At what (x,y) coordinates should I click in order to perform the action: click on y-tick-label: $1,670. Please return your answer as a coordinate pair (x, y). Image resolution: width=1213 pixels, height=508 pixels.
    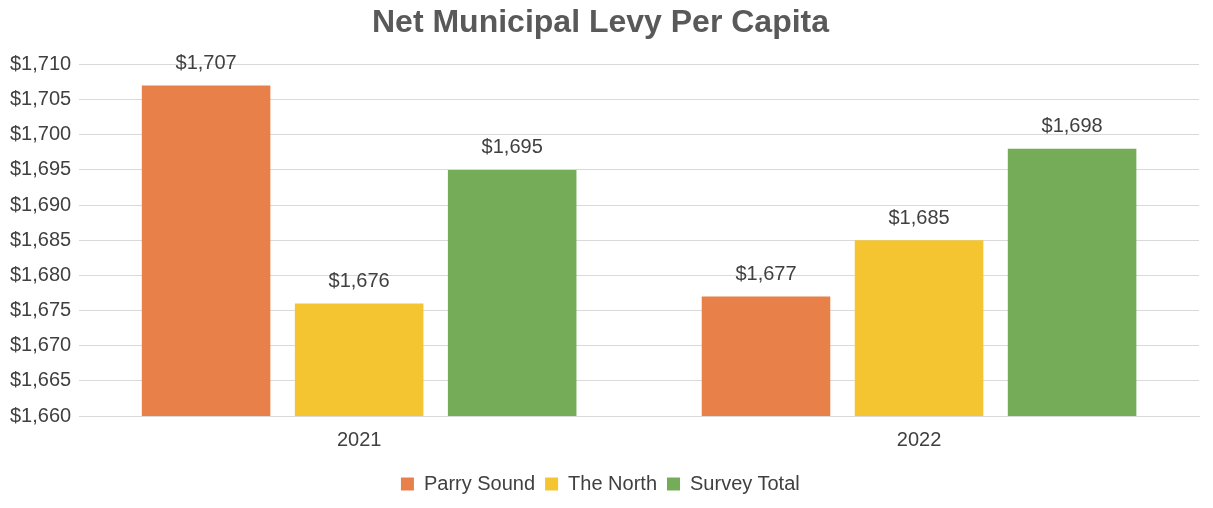
    Looking at the image, I should click on (41, 344).